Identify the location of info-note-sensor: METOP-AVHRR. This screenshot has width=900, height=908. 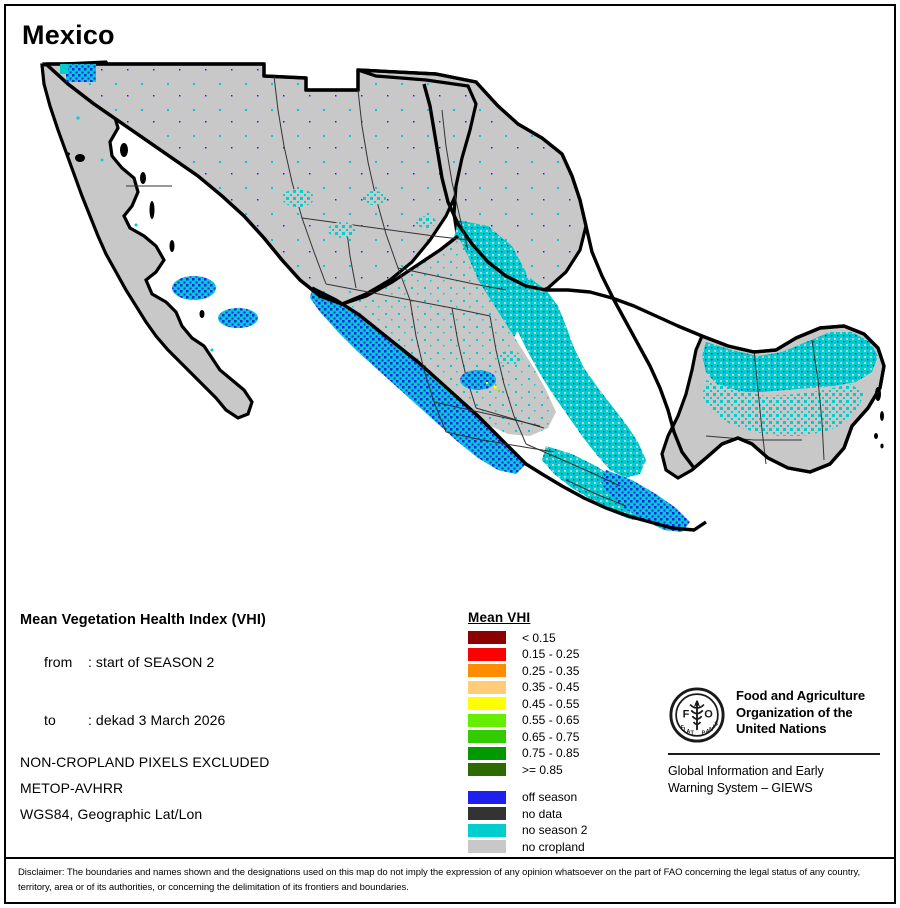
(72, 788).